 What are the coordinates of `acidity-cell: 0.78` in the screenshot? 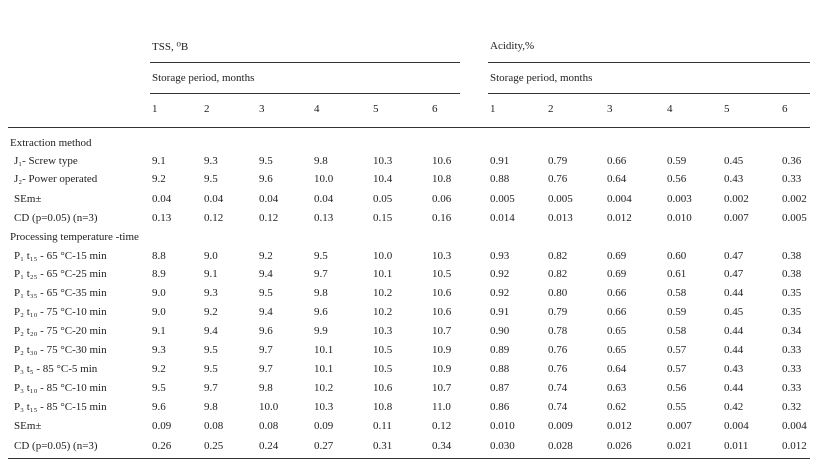 It's located at (558, 331).